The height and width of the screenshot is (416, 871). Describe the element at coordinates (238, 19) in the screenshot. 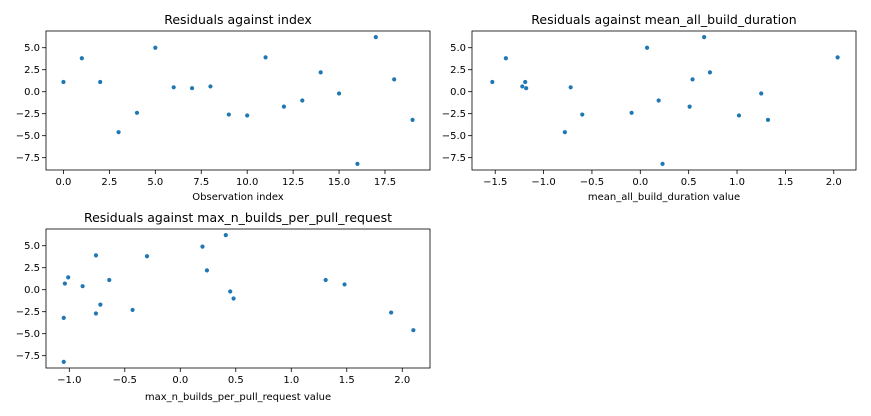

I see `chart-title: Residuals against index` at that location.